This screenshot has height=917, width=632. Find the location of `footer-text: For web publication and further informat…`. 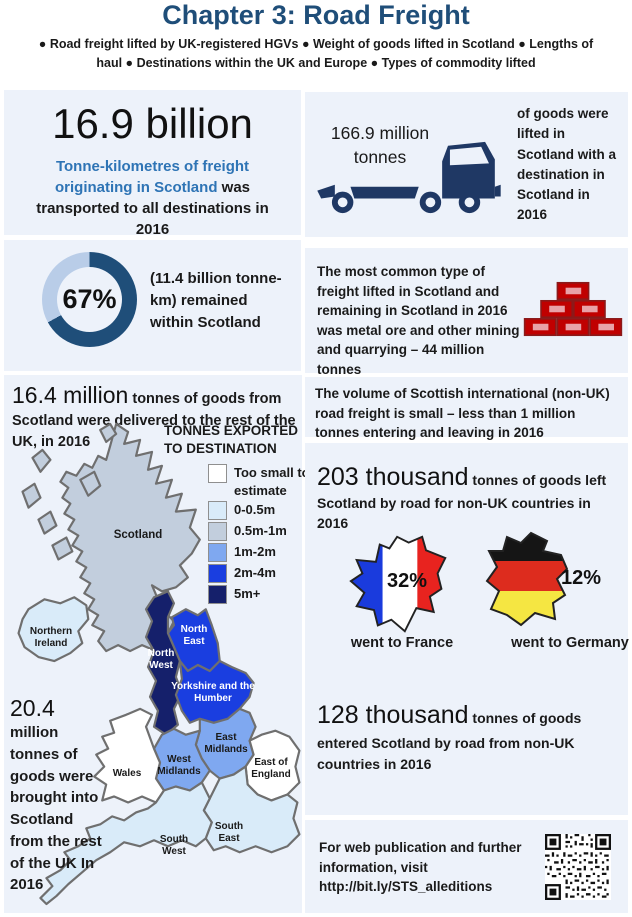

footer-text: For web publication and further informat… is located at coordinates (424, 867).